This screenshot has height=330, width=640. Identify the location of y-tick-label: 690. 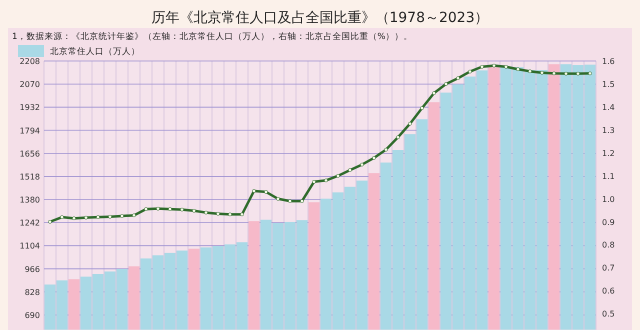
(32, 315).